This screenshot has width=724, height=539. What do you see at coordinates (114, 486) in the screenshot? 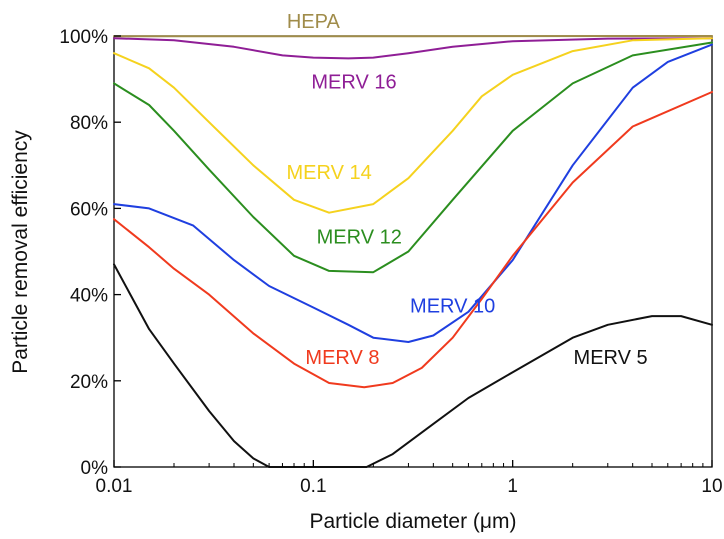
I see `x-tick-label: 0.01` at bounding box center [114, 486].